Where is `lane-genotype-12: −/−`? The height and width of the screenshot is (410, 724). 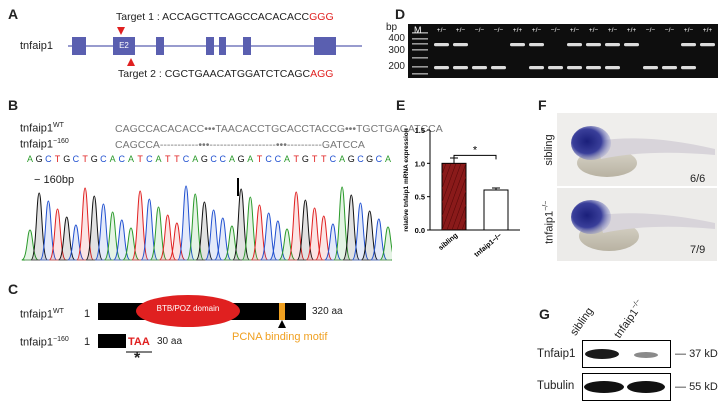
lane-genotype-12: −/− is located at coordinates (670, 30).